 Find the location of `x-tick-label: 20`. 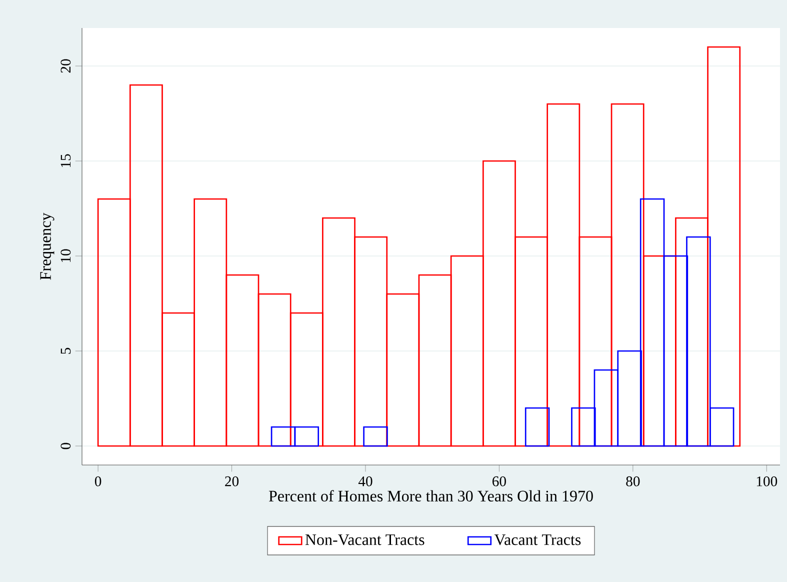

x-tick-label: 20 is located at coordinates (232, 481).